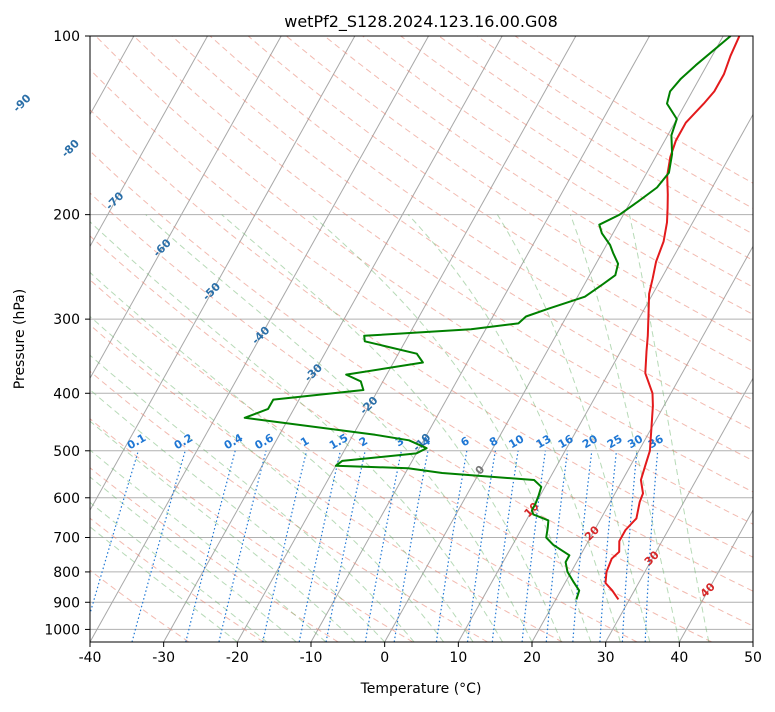 This screenshot has width=775, height=712. What do you see at coordinates (66, 573) in the screenshot?
I see `y-tick-label: 800` at bounding box center [66, 573].